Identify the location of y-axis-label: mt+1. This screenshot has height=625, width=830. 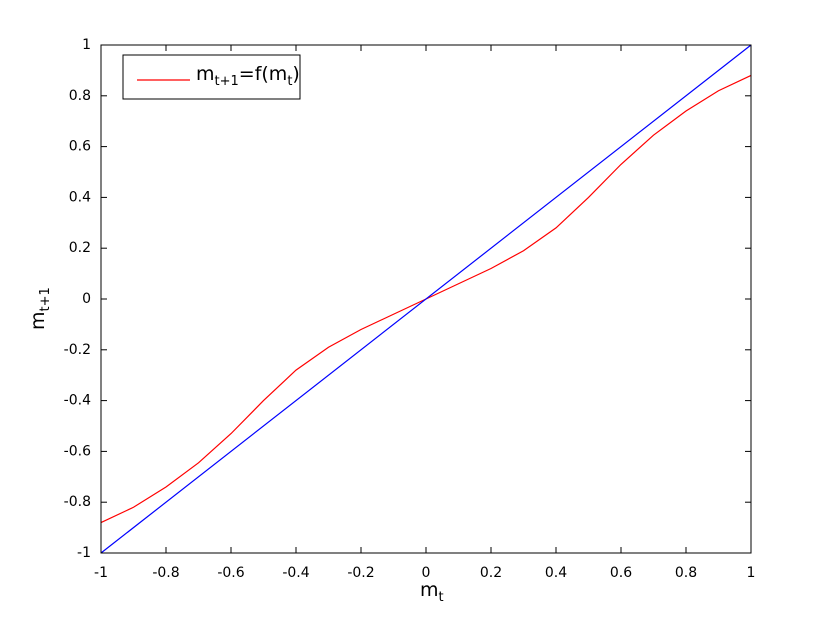
(40, 308).